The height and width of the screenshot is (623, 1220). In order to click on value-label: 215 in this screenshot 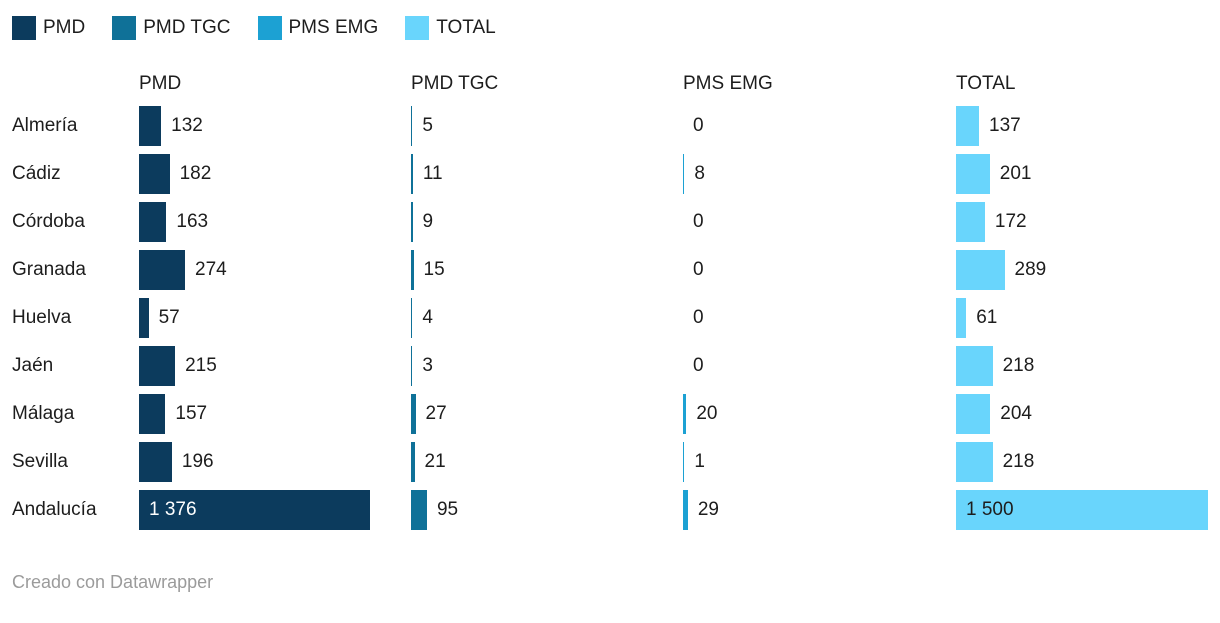, I will do `click(201, 365)`.